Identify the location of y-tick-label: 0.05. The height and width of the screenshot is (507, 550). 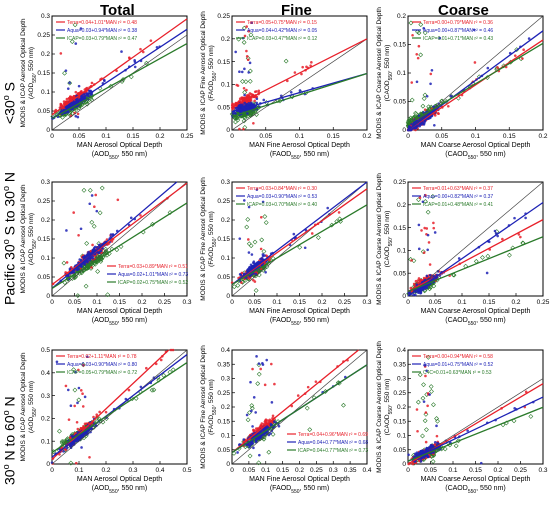
(399, 273).